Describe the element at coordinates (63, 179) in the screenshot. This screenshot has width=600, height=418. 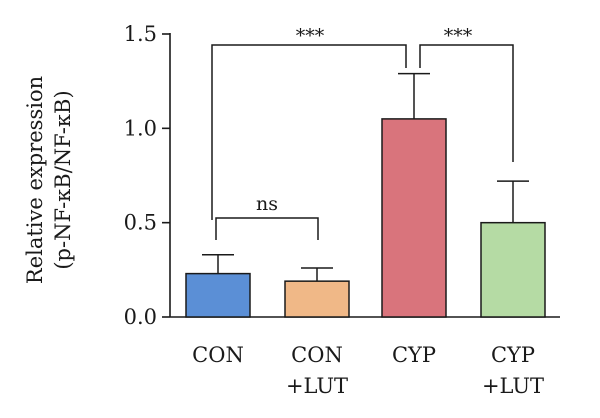
I see `y-axis-label-line2: (p-NF-κB/NF-κB)` at that location.